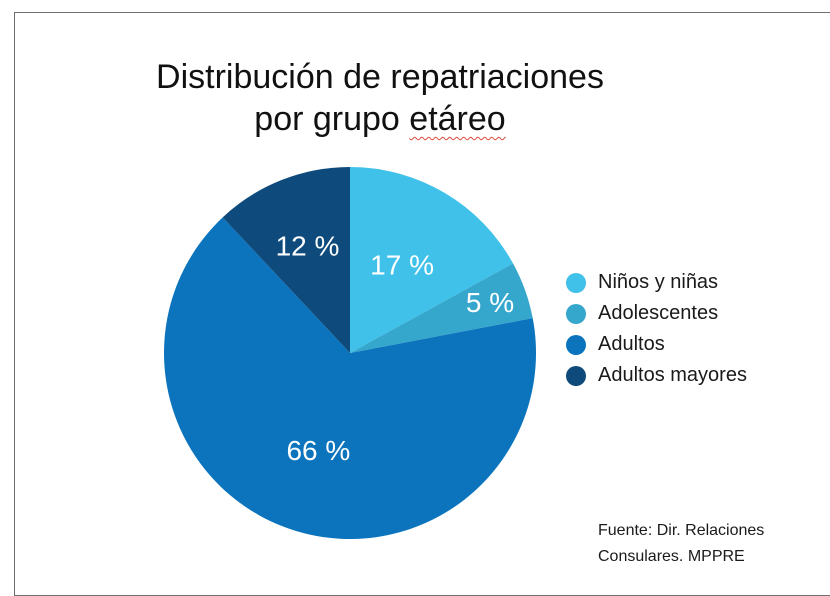 The width and height of the screenshot is (830, 596). What do you see at coordinates (631, 344) in the screenshot?
I see `legend-label: Adultos` at bounding box center [631, 344].